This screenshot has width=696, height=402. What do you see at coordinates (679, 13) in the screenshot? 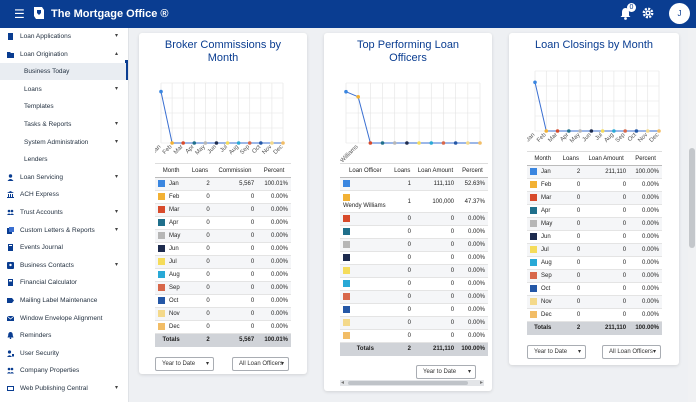
I see `user-avatar: J` at bounding box center [679, 13].